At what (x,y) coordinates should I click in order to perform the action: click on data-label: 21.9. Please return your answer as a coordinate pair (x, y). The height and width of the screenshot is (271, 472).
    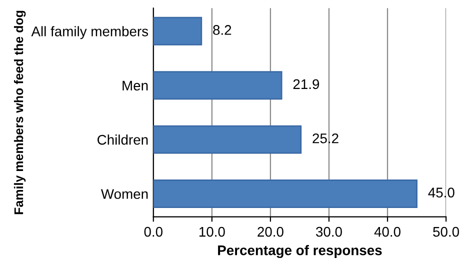
    Looking at the image, I should click on (306, 84).